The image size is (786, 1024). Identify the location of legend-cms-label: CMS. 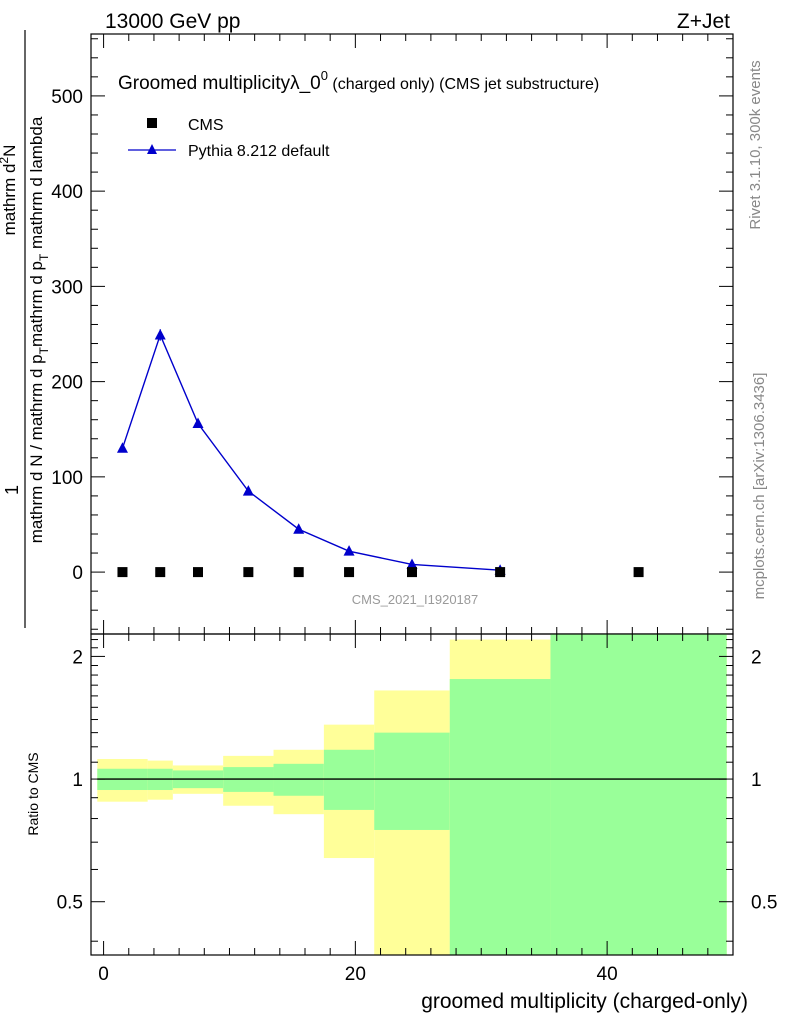
(206, 125).